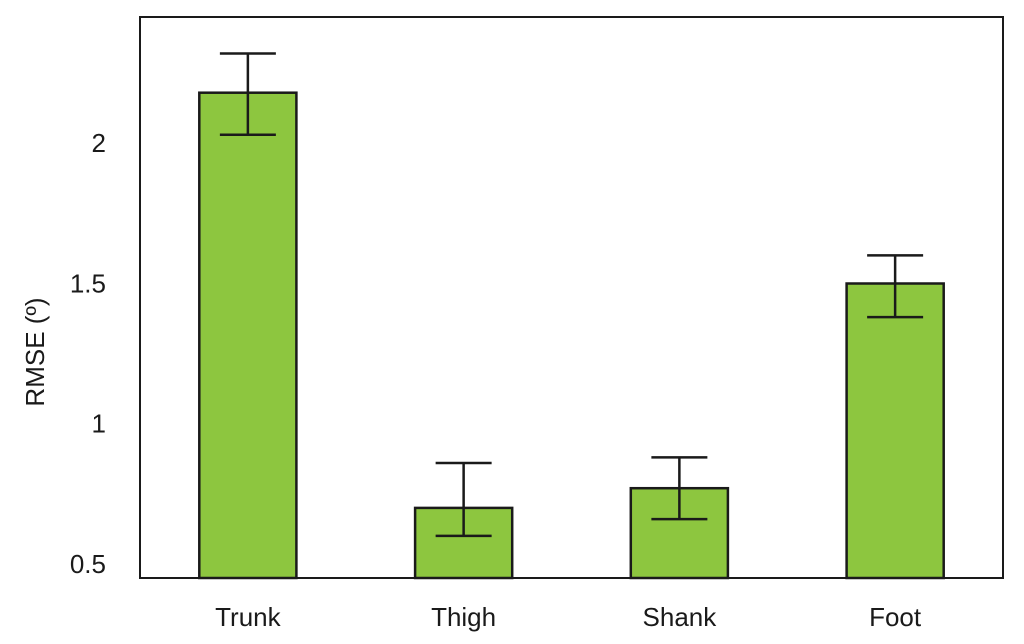 The width and height of the screenshot is (1024, 644). I want to click on x-tick-label-trunk: Trunk, so click(248, 617).